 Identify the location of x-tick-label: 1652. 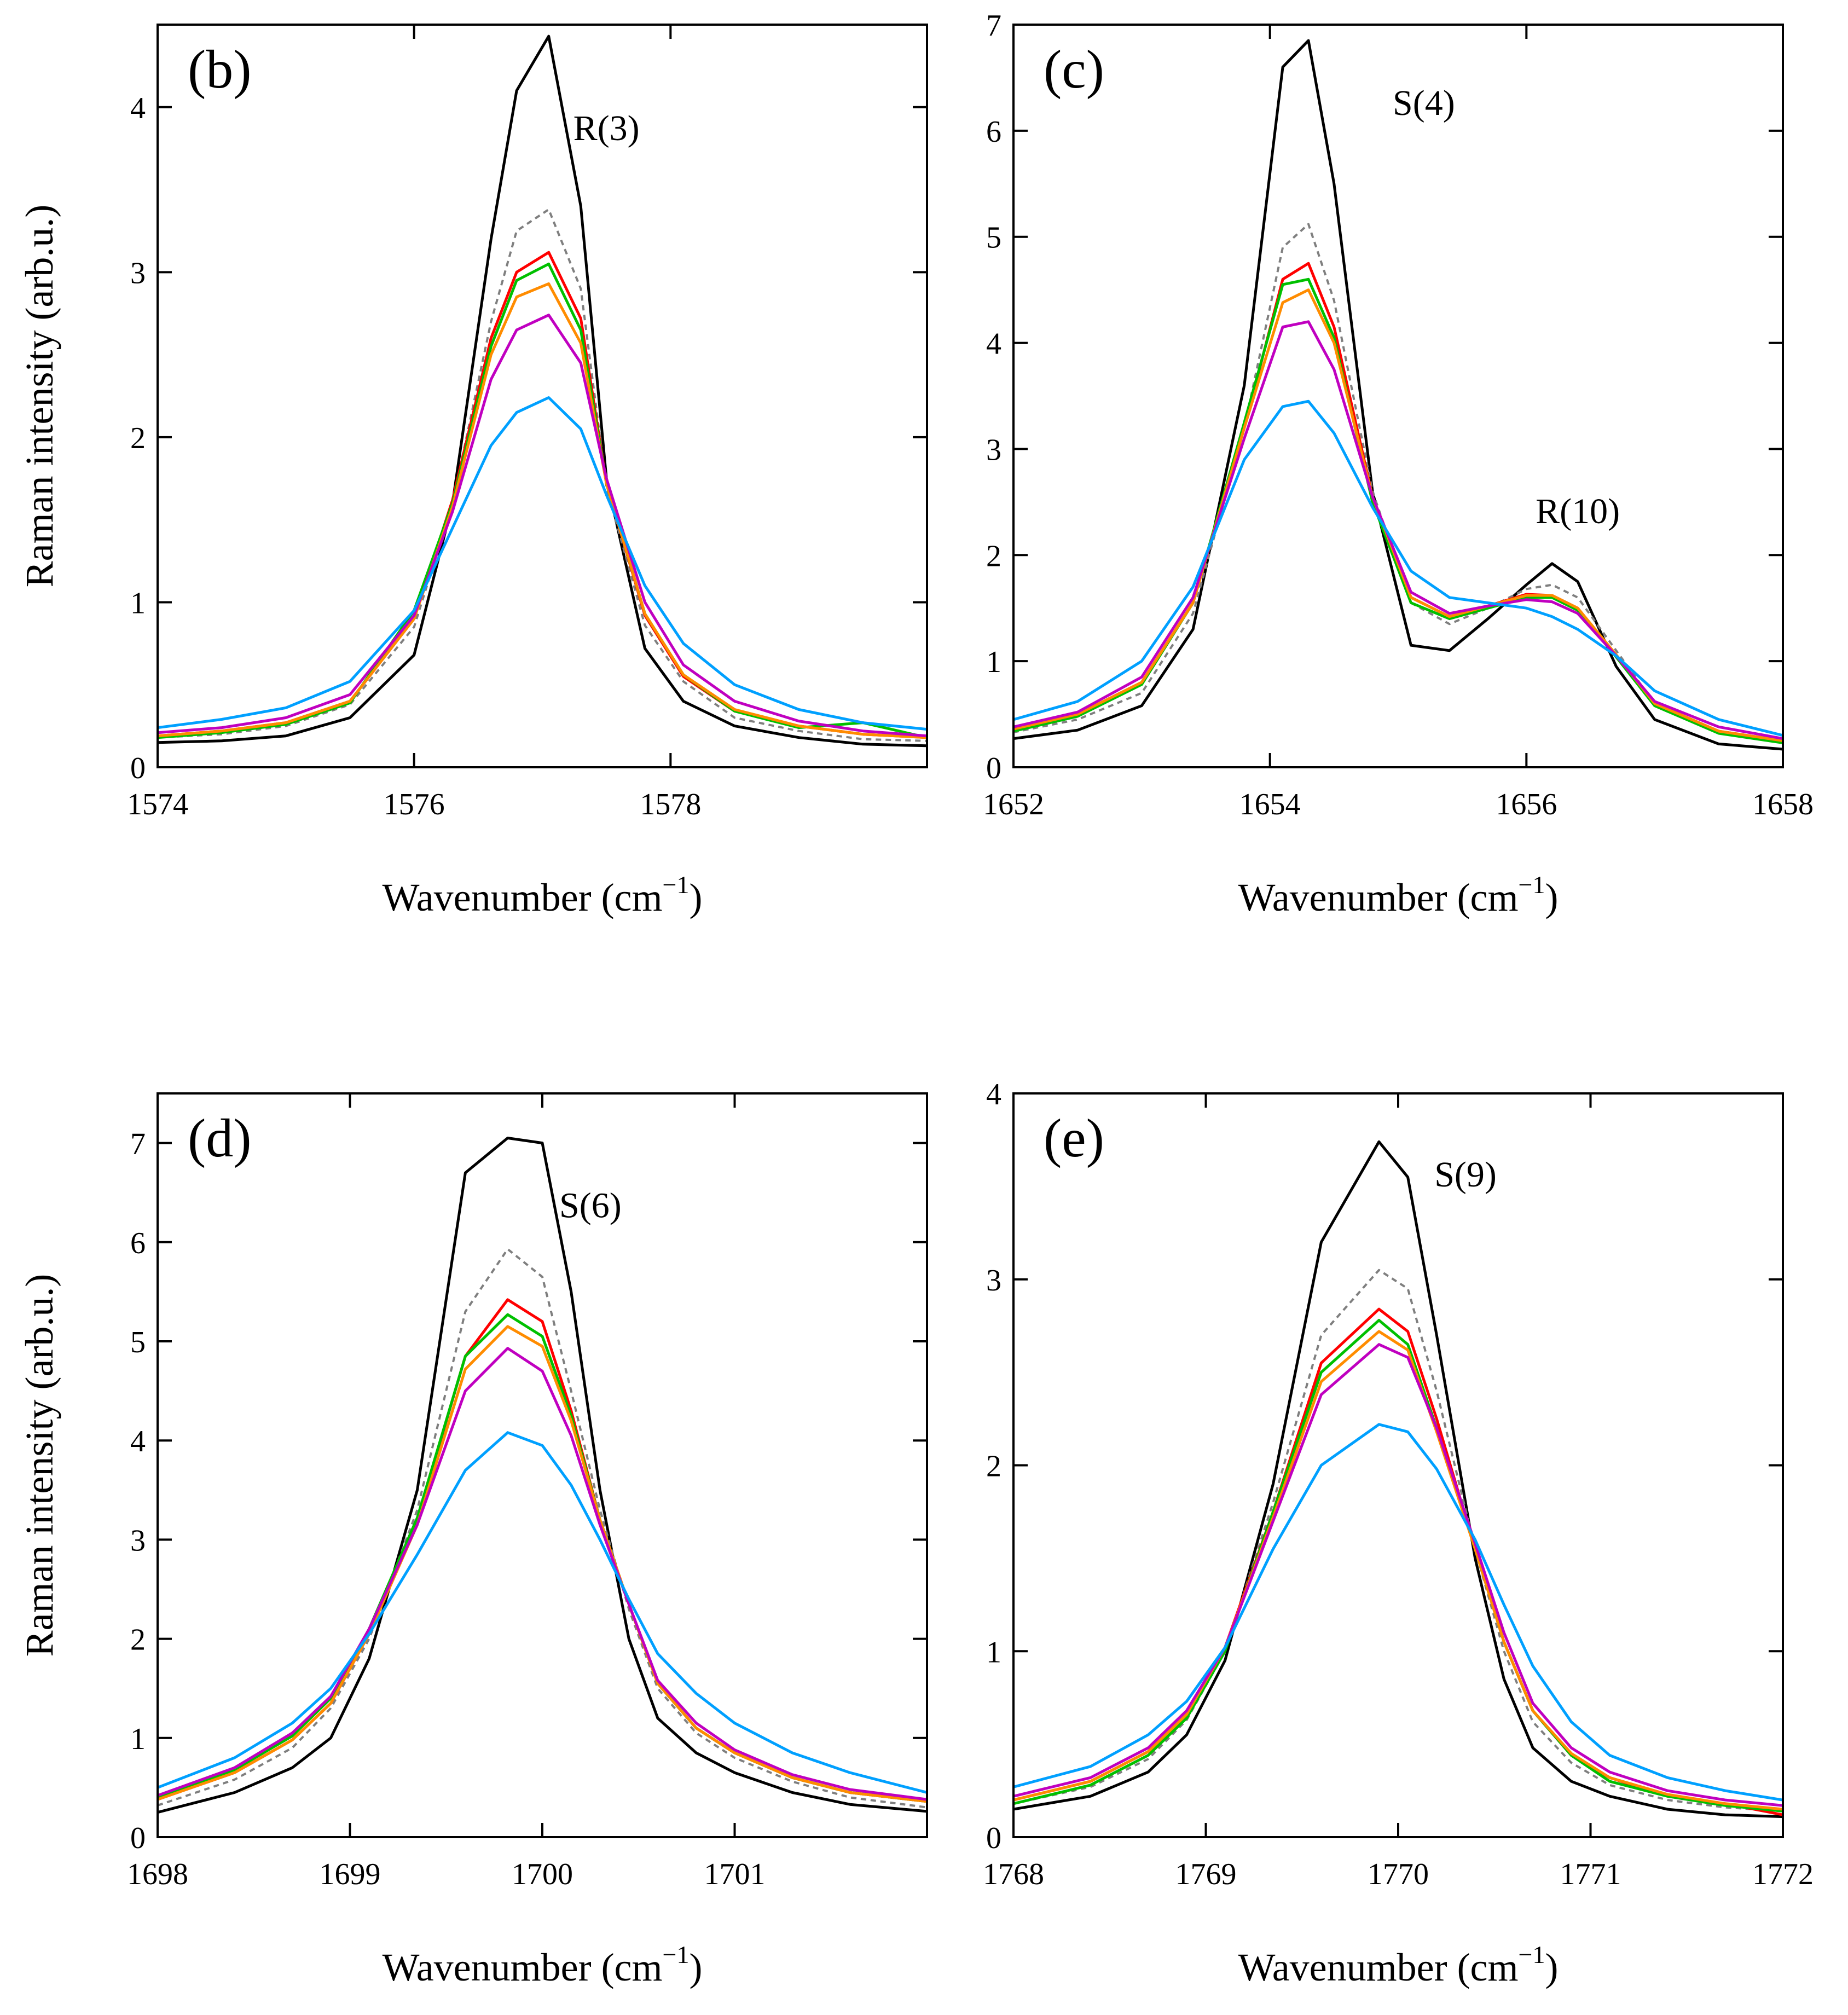
(1013, 804).